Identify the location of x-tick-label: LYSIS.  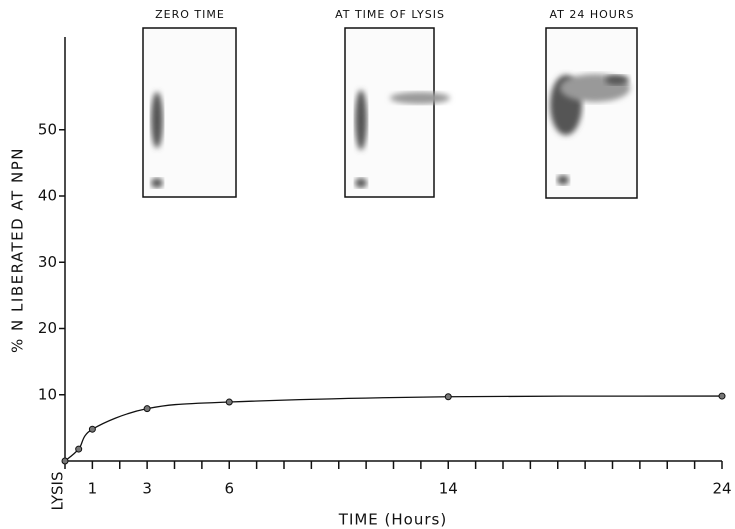
(58, 491).